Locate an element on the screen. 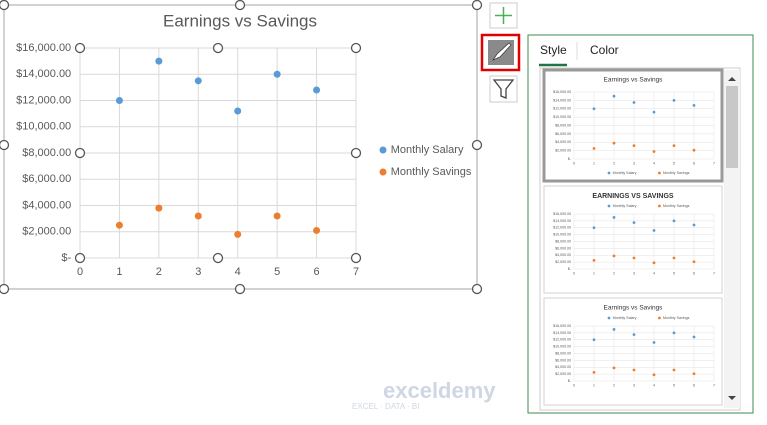 This screenshot has width=767, height=425. x-tick-label: 2 is located at coordinates (614, 274).